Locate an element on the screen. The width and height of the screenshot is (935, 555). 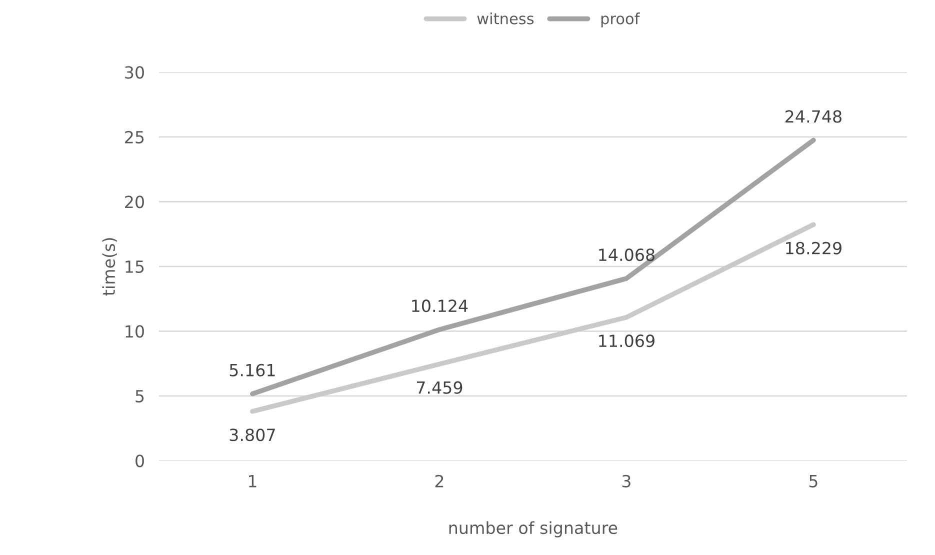
data-label: 11.069 is located at coordinates (626, 341).